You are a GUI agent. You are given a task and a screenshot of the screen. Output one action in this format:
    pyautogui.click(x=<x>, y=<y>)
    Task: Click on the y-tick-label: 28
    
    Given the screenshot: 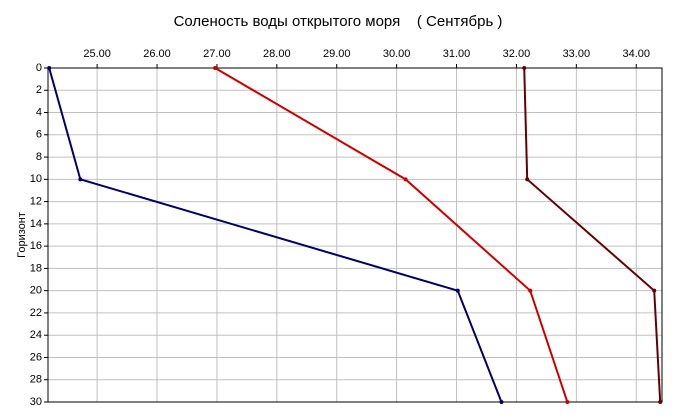 What is the action you would take?
    pyautogui.click(x=36, y=380)
    